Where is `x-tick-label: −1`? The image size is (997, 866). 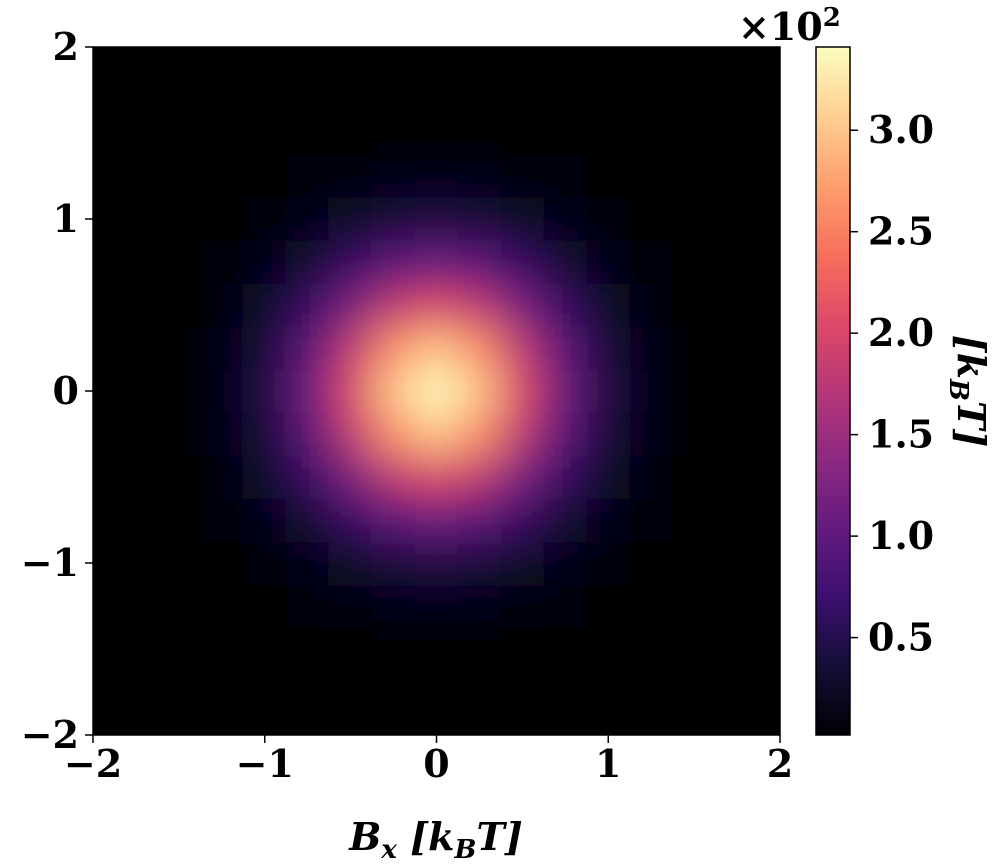
x-tick-label: −1 is located at coordinates (265, 763).